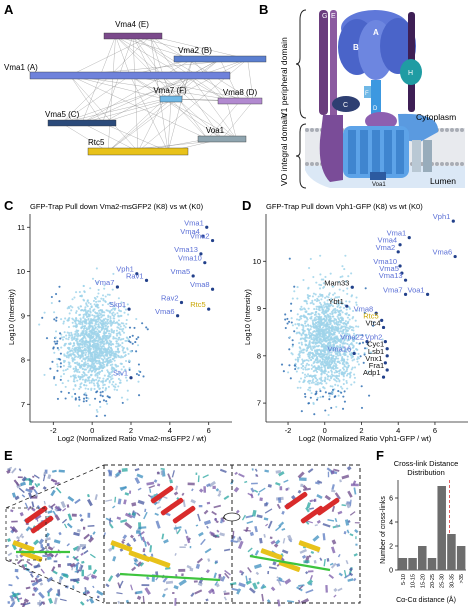  I want to click on subunit-d-small, so click(381, 121).